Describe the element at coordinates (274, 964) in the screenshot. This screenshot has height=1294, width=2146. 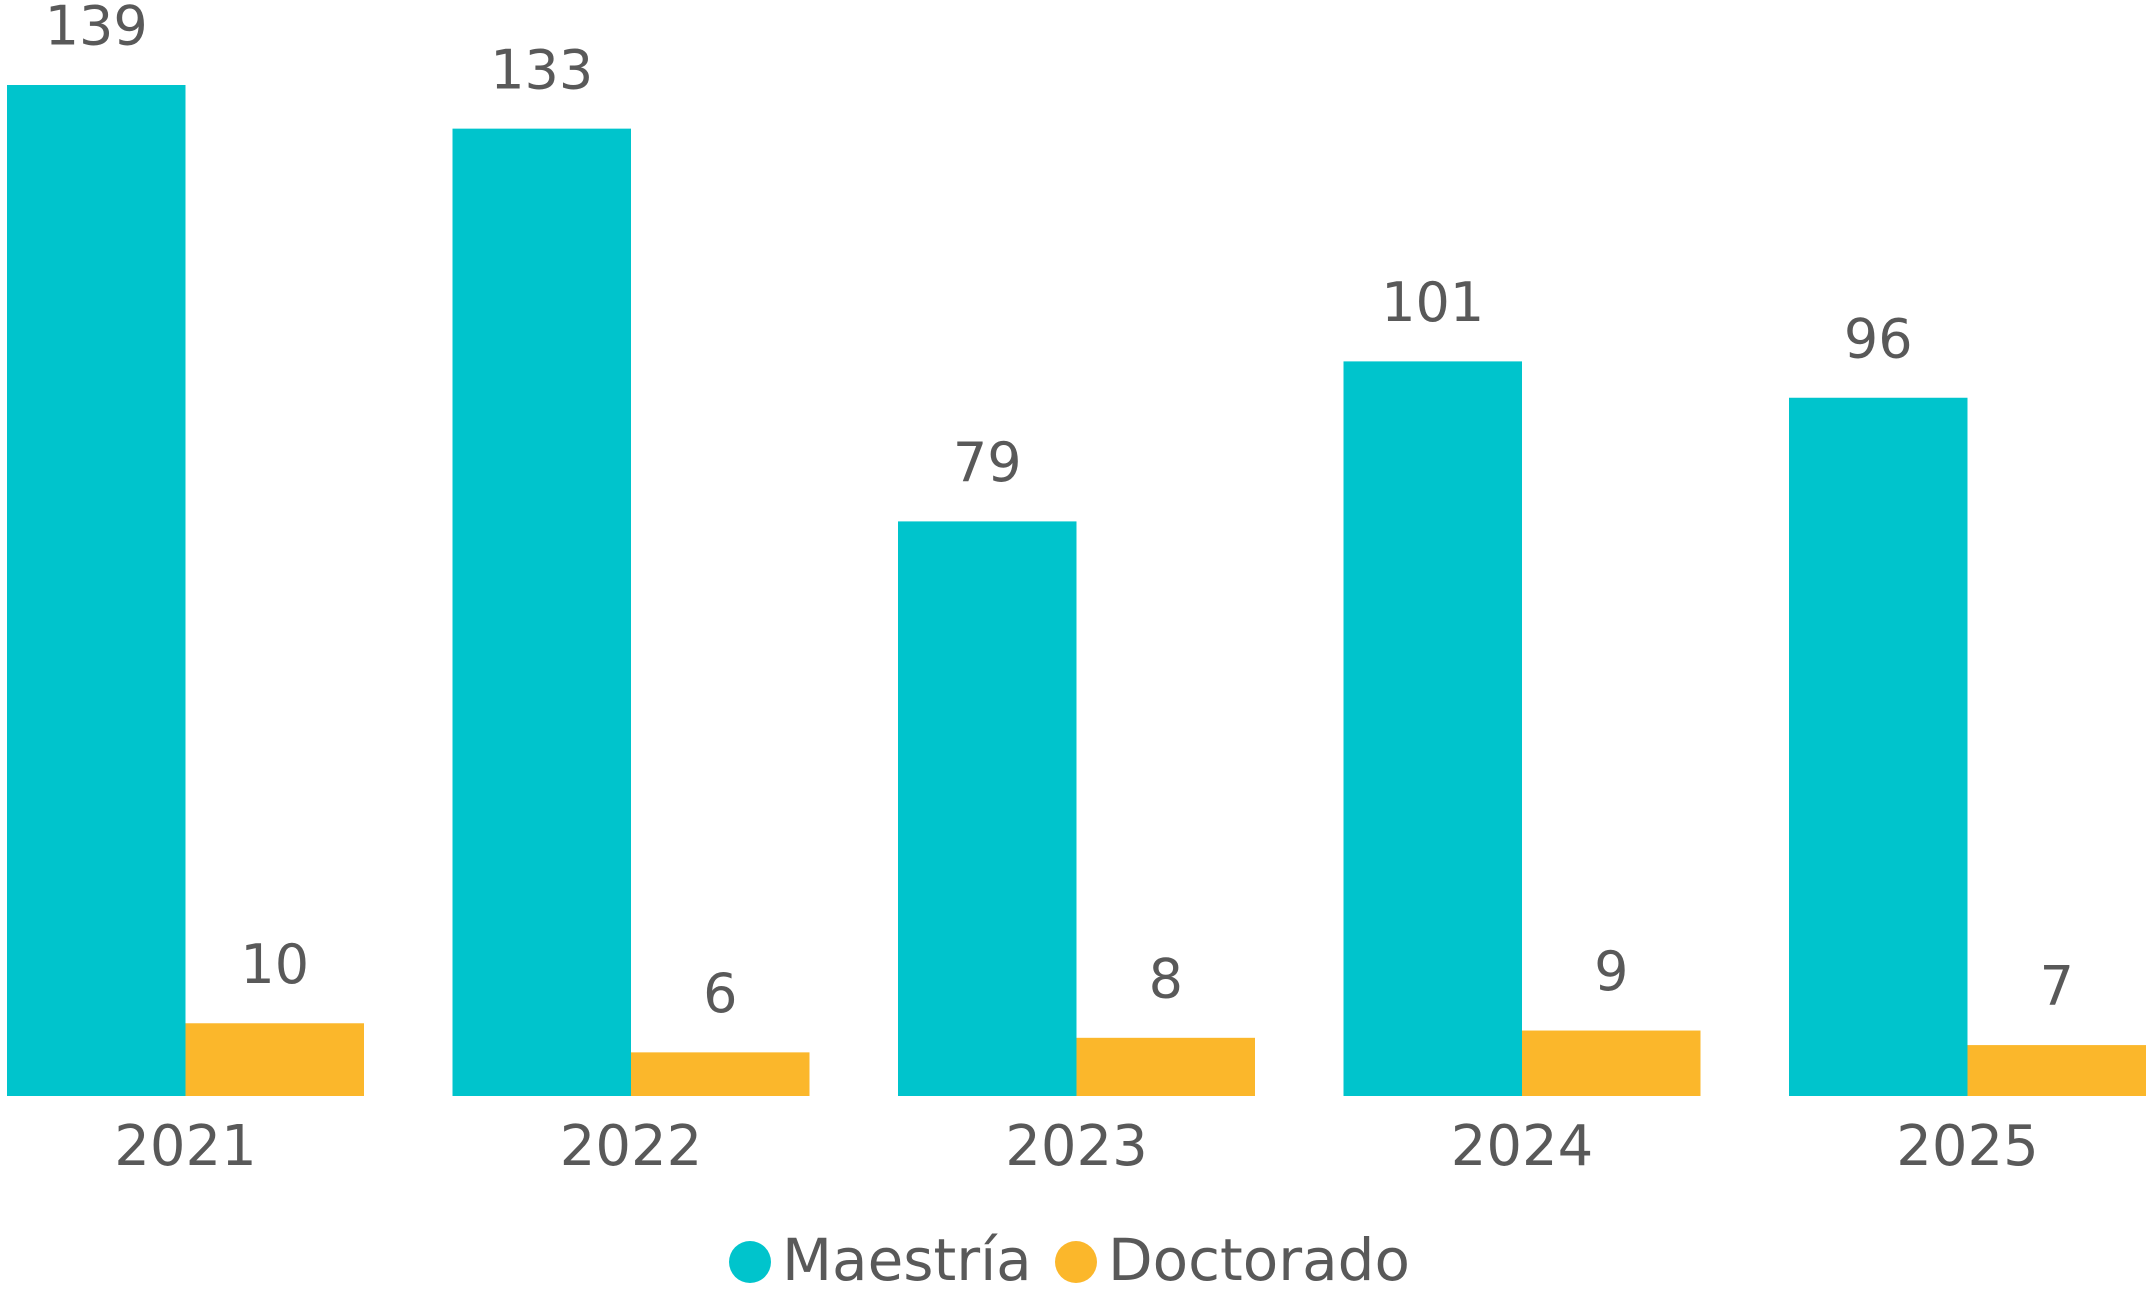
I see `value-label: 10` at that location.